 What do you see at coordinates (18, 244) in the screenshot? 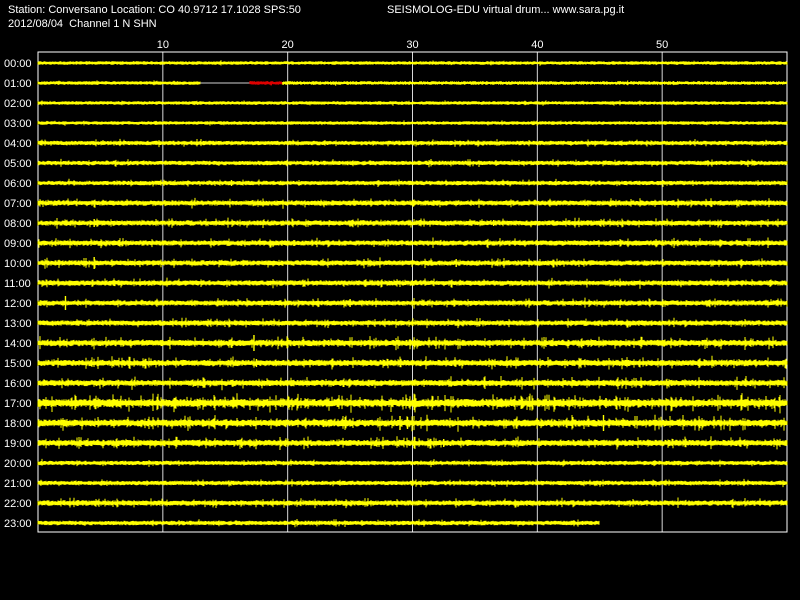
I see `row-label-0900: 09:00` at bounding box center [18, 244].